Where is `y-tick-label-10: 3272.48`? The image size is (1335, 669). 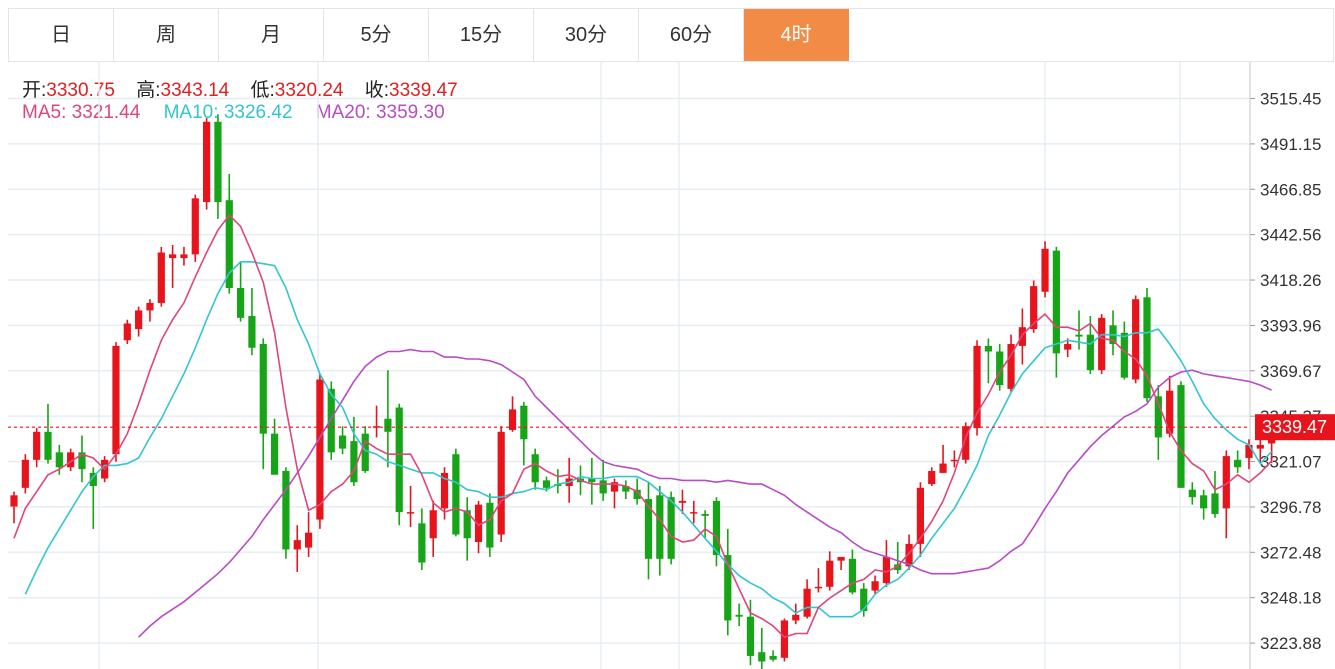
y-tick-label-10: 3272.48 is located at coordinates (1290, 552).